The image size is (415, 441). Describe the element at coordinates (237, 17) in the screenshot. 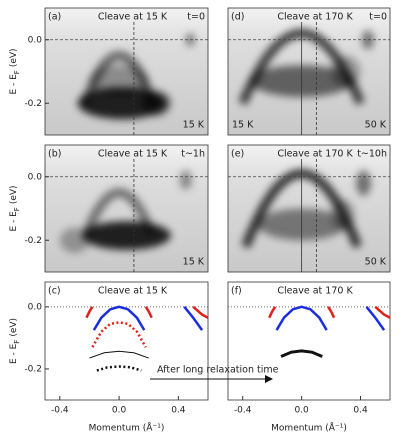

I see `panel-label: (d)` at that location.